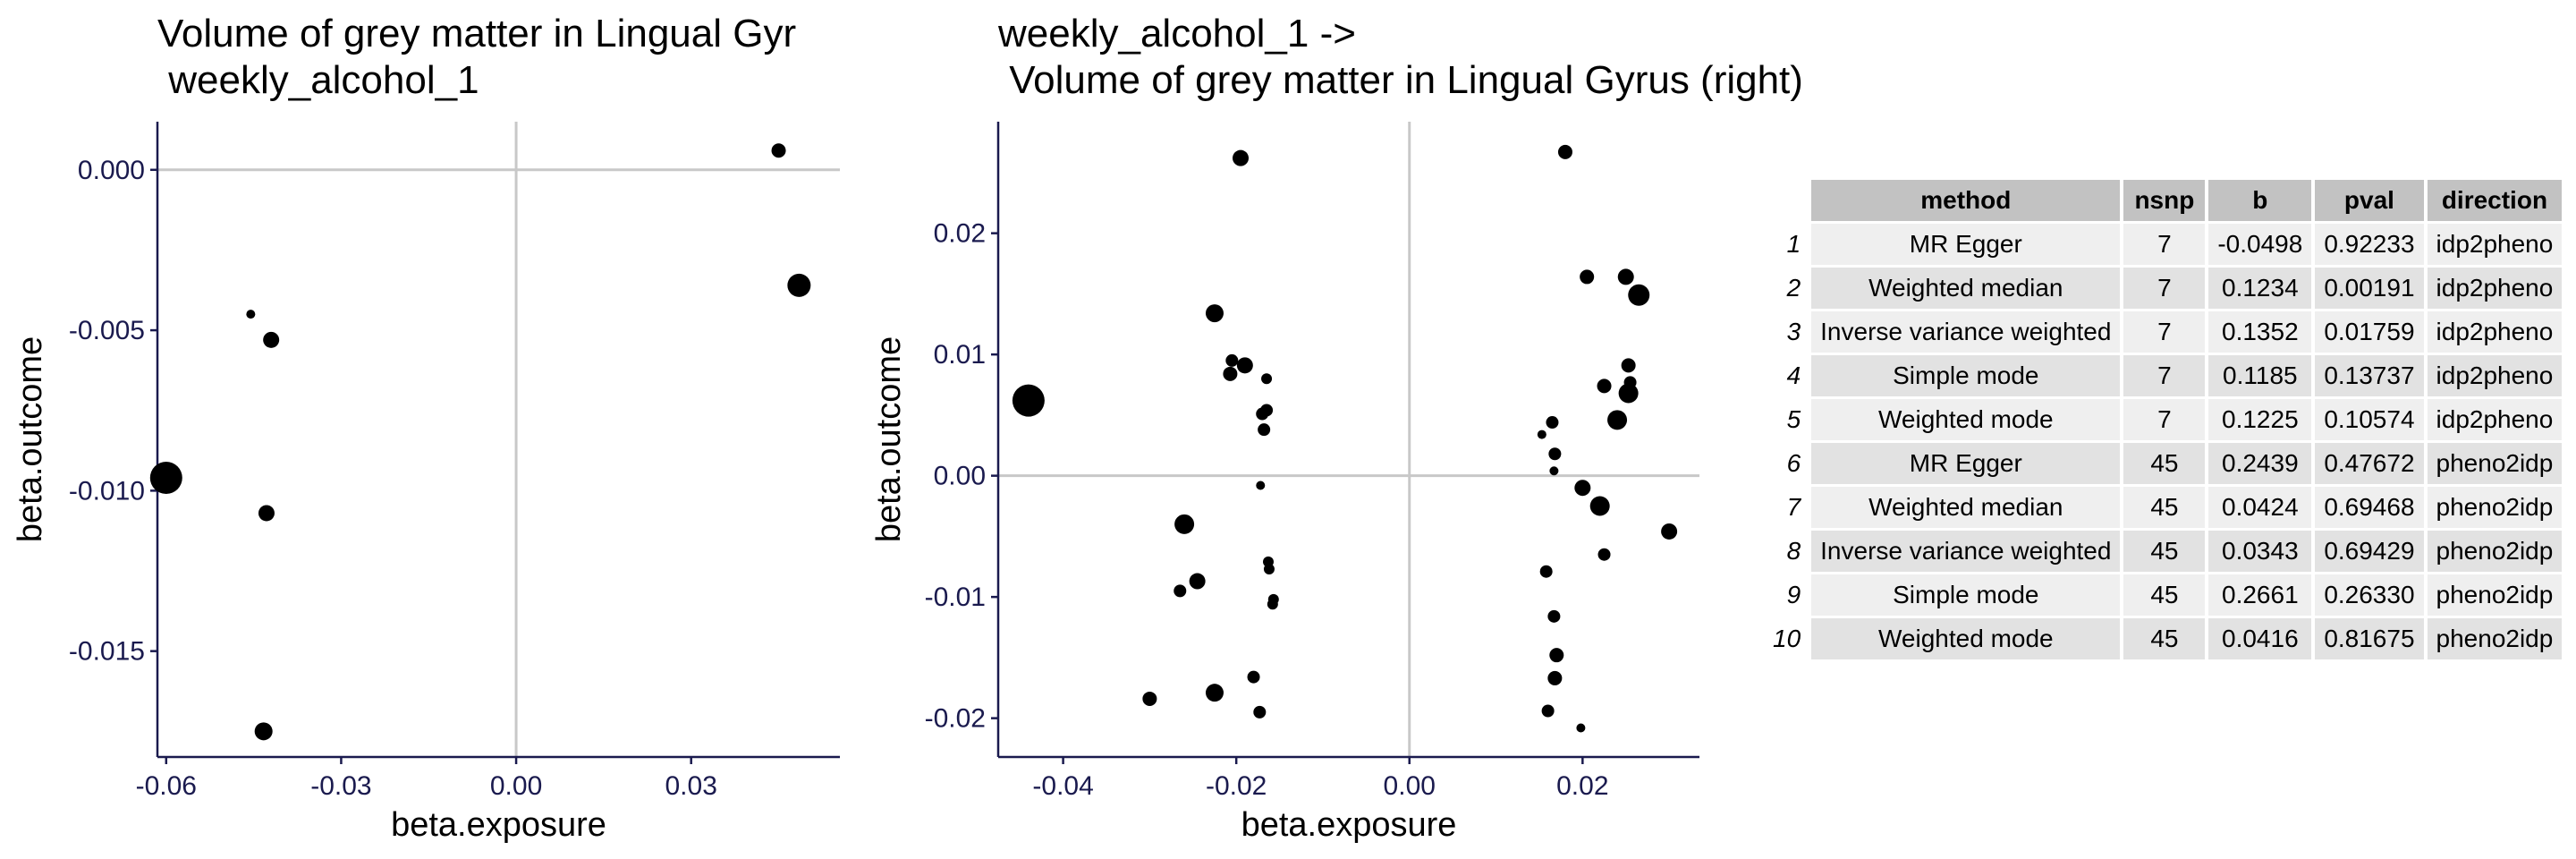  I want to click on cell-b: 0.0343, so click(2260, 551).